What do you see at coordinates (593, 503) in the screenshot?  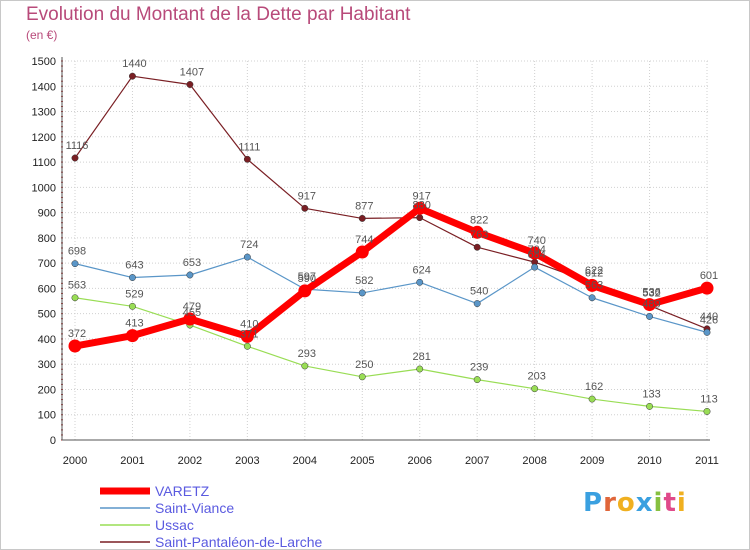 I see `logo-letter: P` at bounding box center [593, 503].